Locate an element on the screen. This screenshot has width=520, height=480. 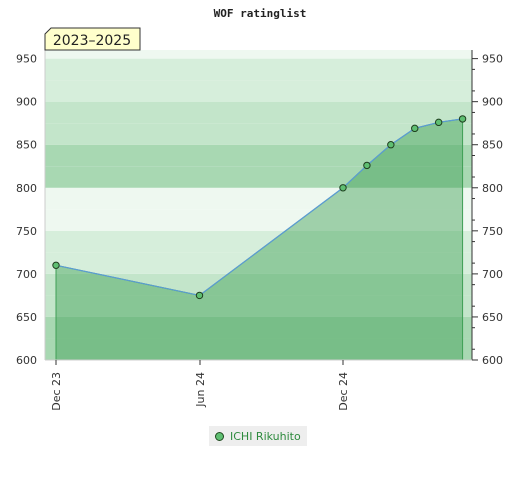
y-axis-right: 600 650 700 750 800 850 900 950 is located at coordinates (487, 210).